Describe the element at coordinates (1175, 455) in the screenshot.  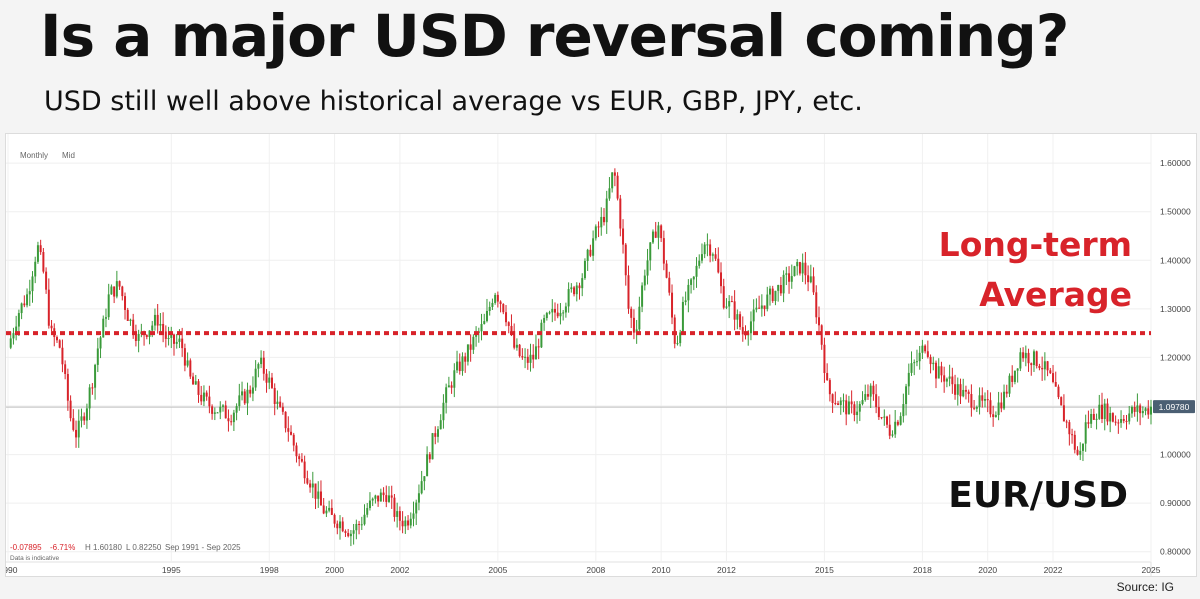
I see `y-tick-label: 1.00000` at that location.